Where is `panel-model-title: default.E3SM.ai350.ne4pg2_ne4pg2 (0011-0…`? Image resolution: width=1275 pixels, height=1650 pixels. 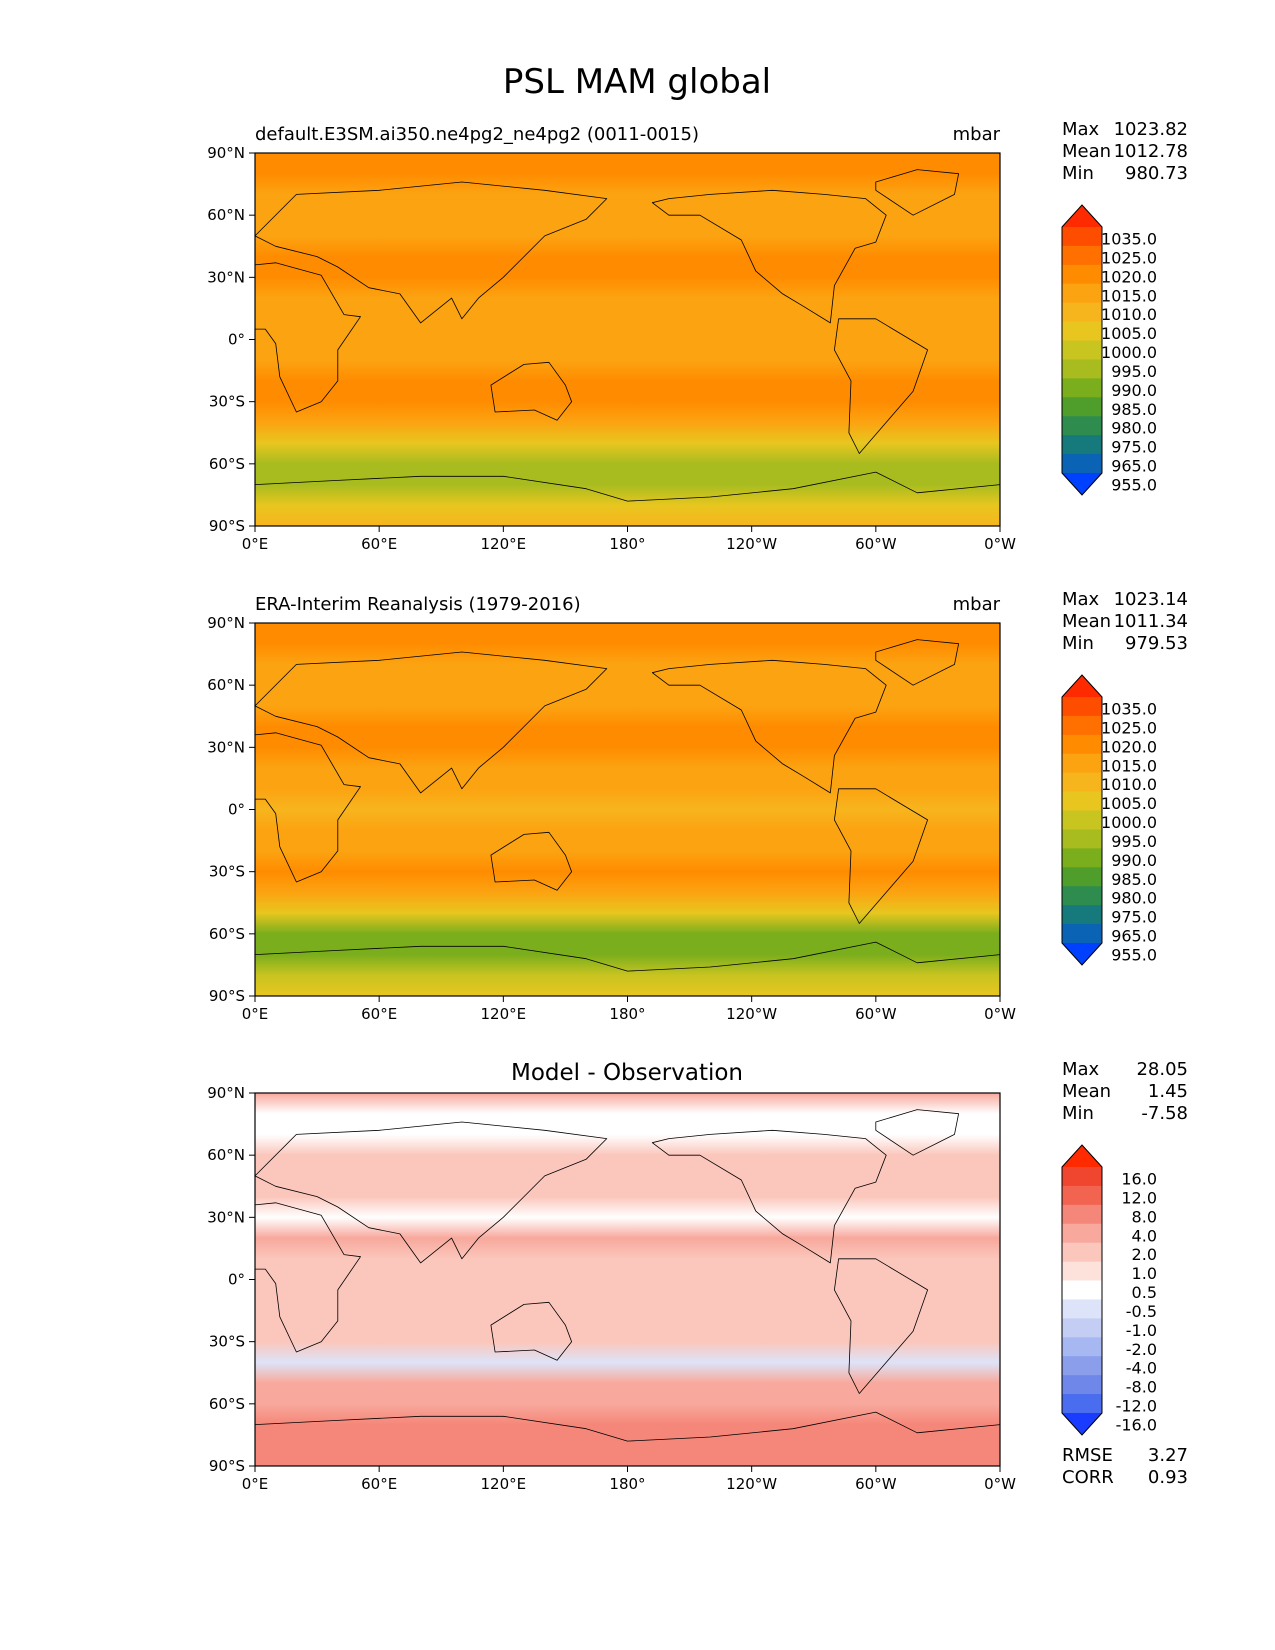 panel-model-title: default.E3SM.ai350.ne4pg2_ne4pg2 (0011-0… is located at coordinates (477, 134).